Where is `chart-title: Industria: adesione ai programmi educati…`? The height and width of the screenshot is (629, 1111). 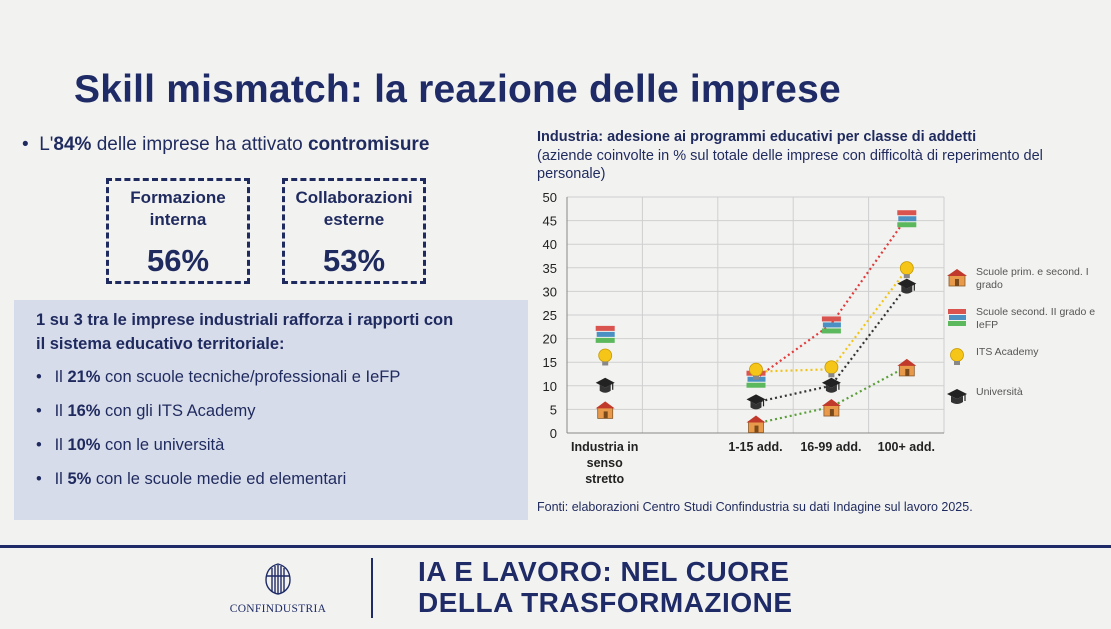 chart-title: Industria: adesione ai programmi educati… is located at coordinates (757, 137).